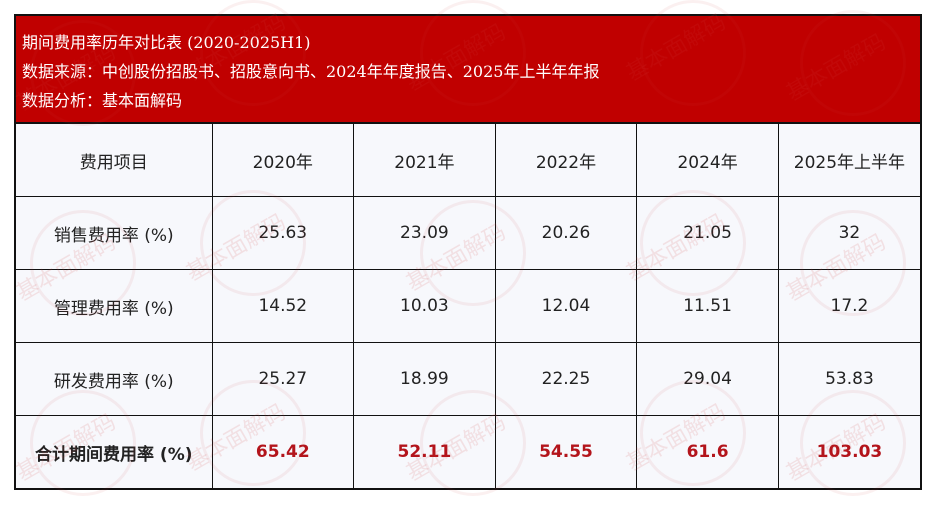  What do you see at coordinates (424, 160) in the screenshot?
I see `table-cell: 2021年` at bounding box center [424, 160].